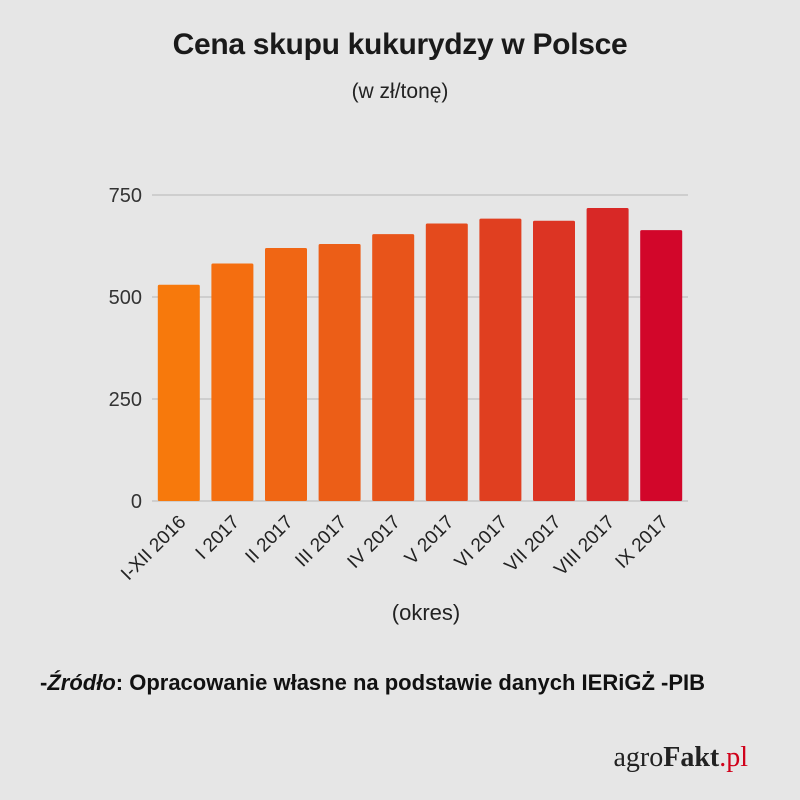 The image size is (800, 800). Describe the element at coordinates (321, 542) in the screenshot. I see `x-tick-label: III 2017` at that location.